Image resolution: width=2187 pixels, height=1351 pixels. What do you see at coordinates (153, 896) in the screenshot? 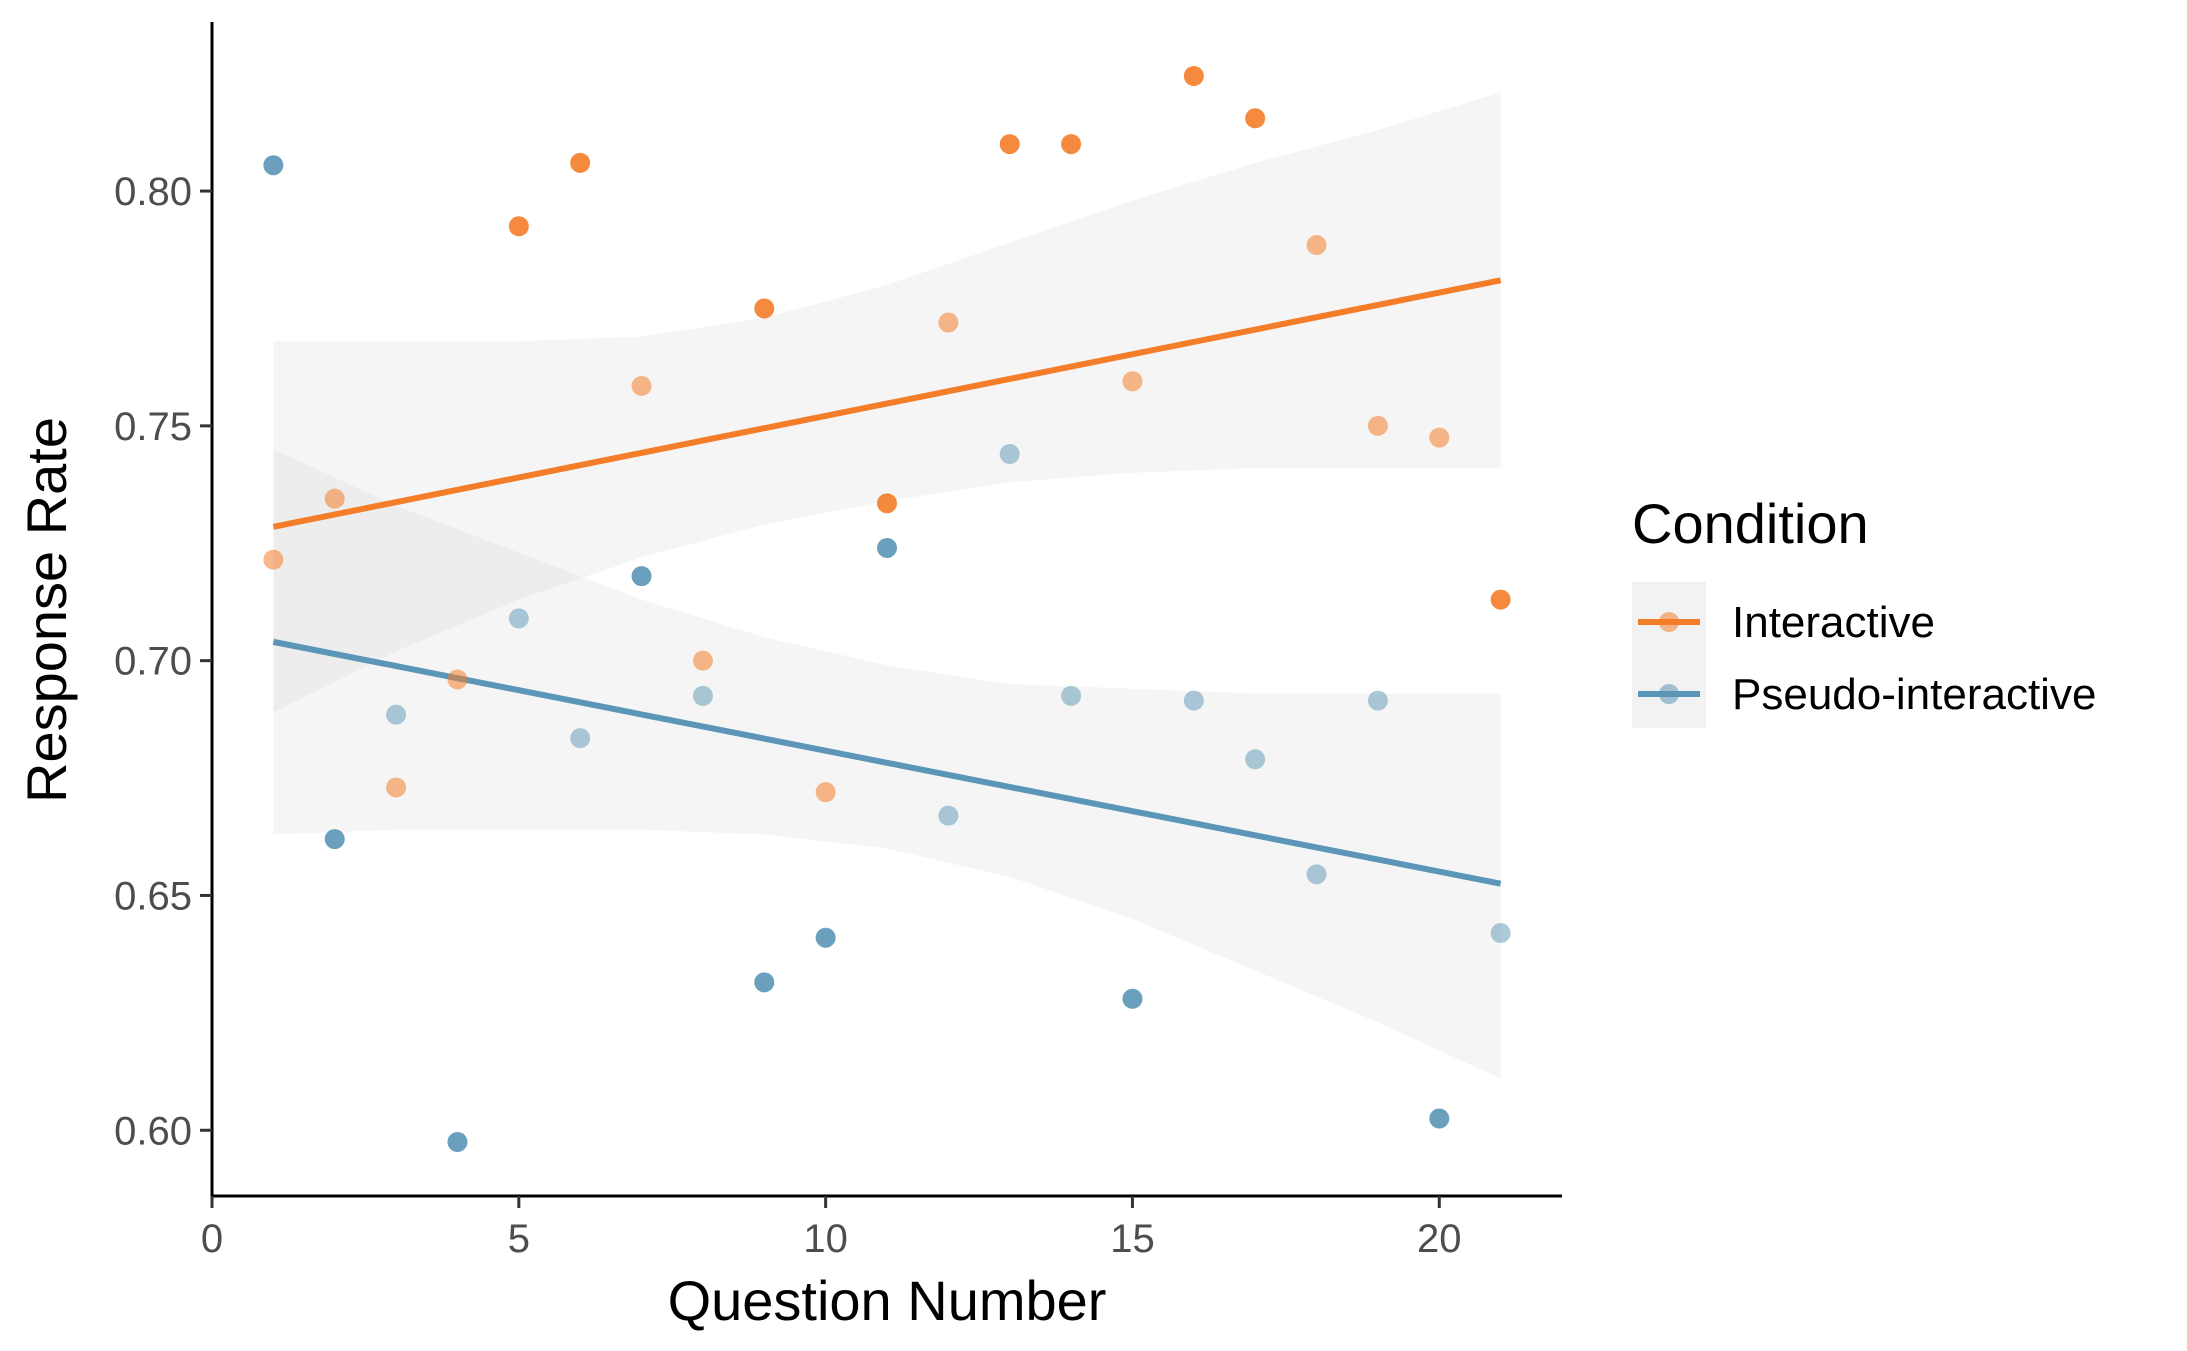
I see `y-tick-label: 0.65` at bounding box center [153, 896].